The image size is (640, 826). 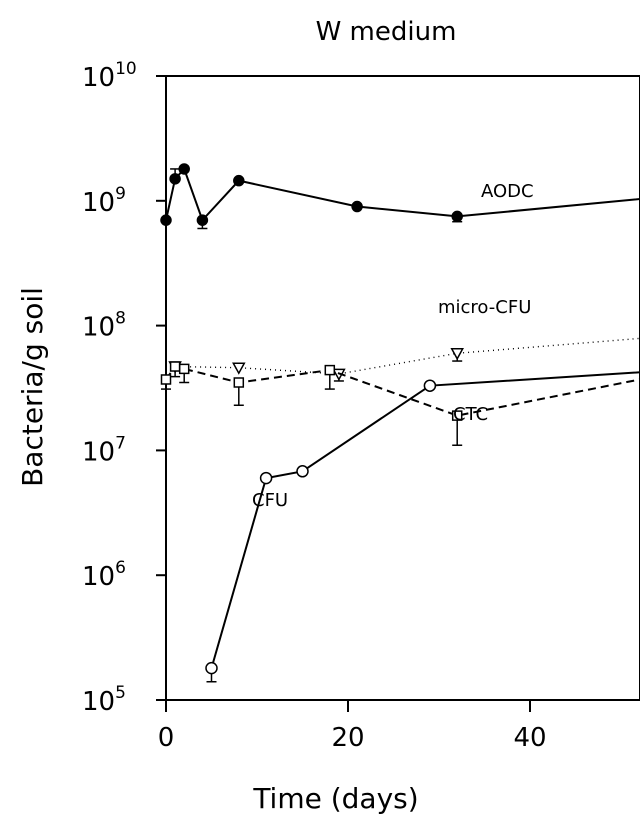 I want to click on chart-title: W medium, so click(x=386, y=32).